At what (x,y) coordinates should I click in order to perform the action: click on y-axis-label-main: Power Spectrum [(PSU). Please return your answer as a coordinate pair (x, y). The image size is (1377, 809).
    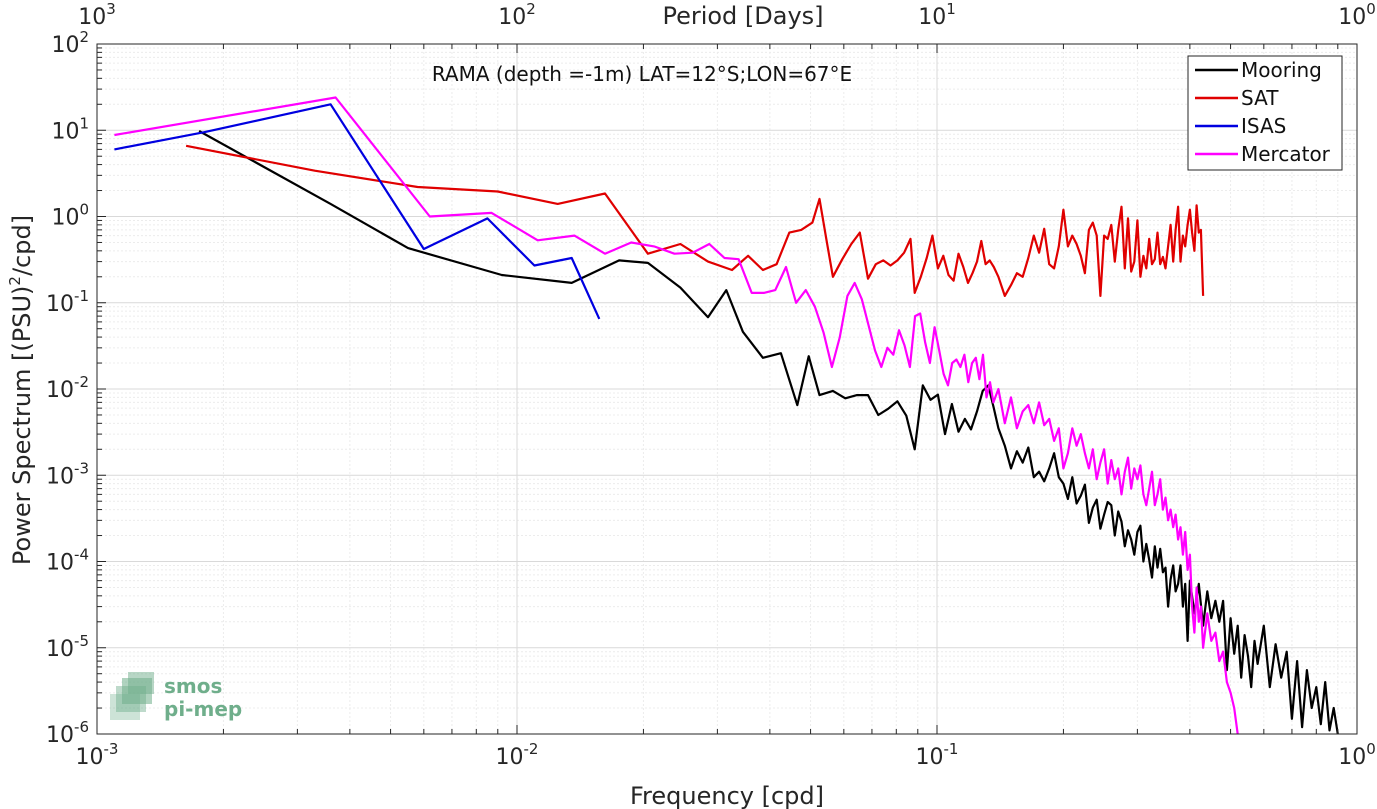
    Looking at the image, I should click on (22, 425).